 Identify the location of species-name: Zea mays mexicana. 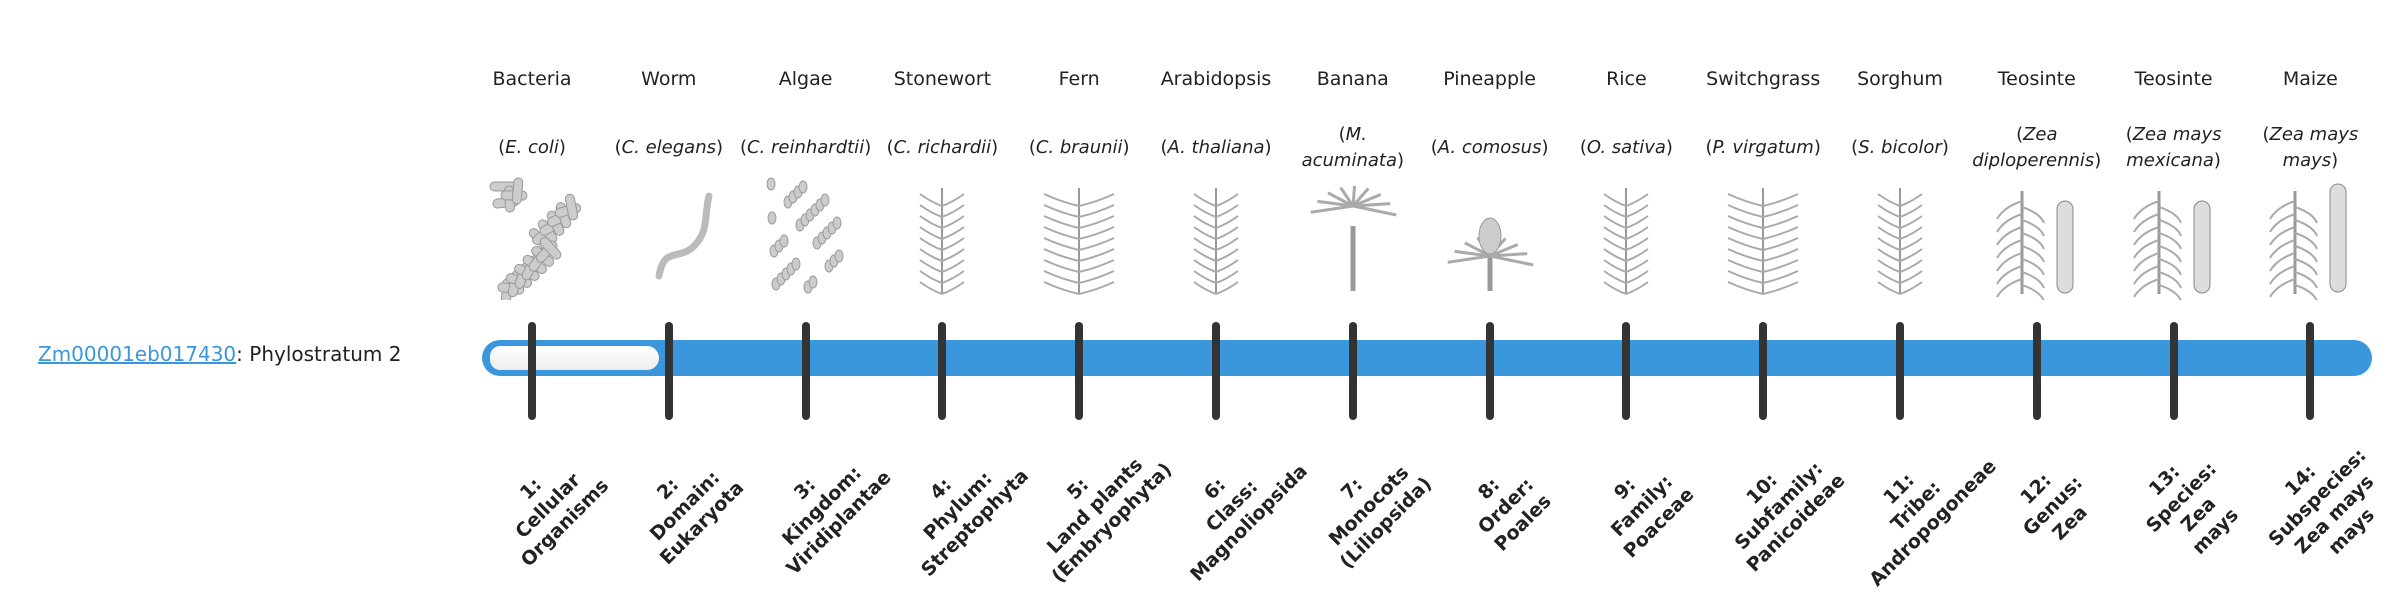
(2174, 148).